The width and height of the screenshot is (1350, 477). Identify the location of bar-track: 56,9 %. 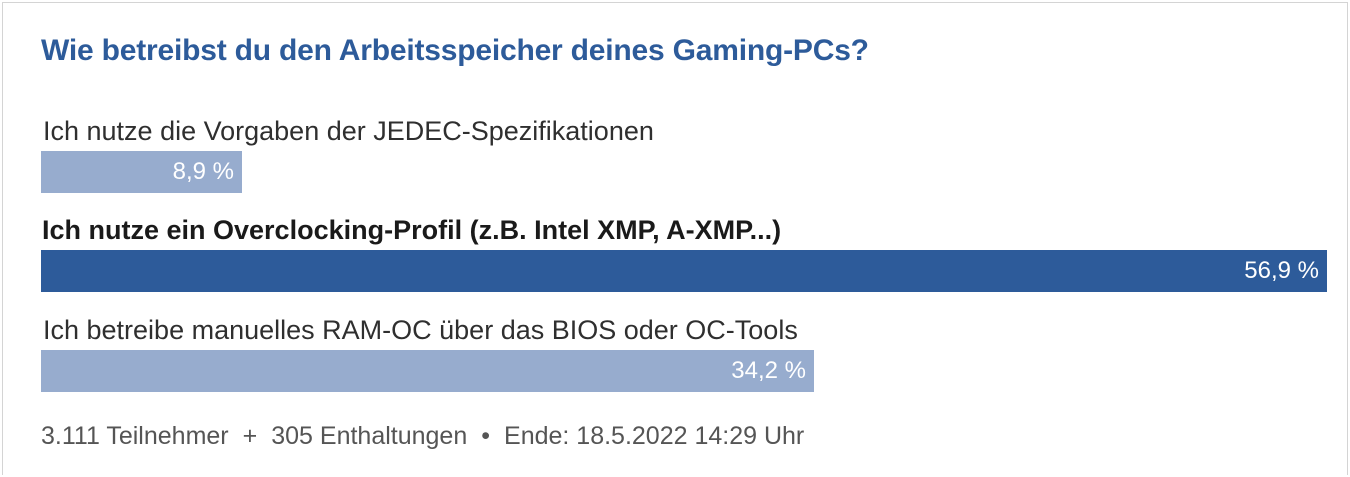
(684, 271).